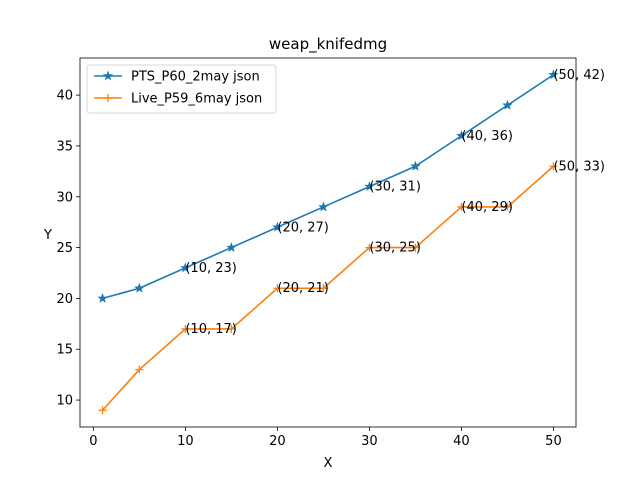 This screenshot has width=640, height=480. I want to click on legend-box, so click(181, 89).